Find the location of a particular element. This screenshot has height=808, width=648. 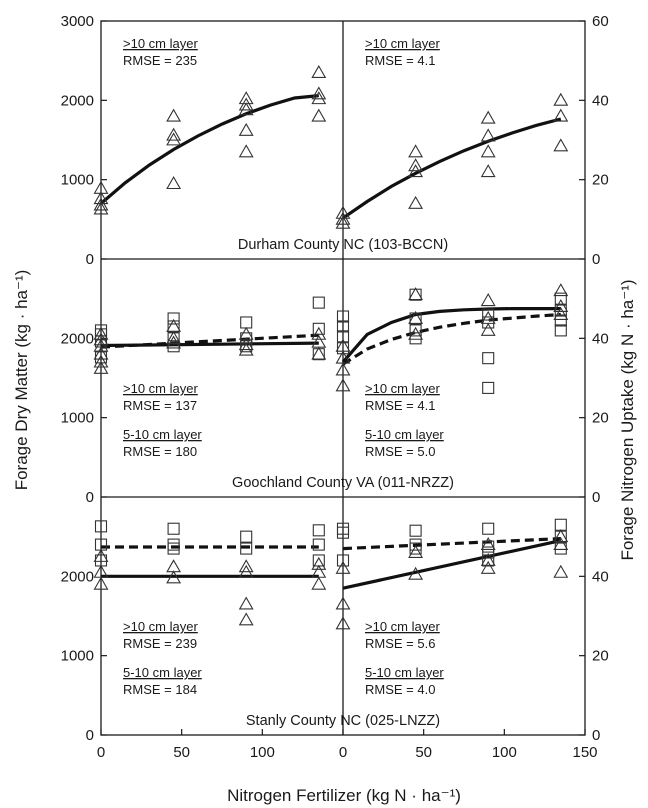

panel-county-label: Stanly County NC (025-LNZZ) is located at coordinates (343, 721).